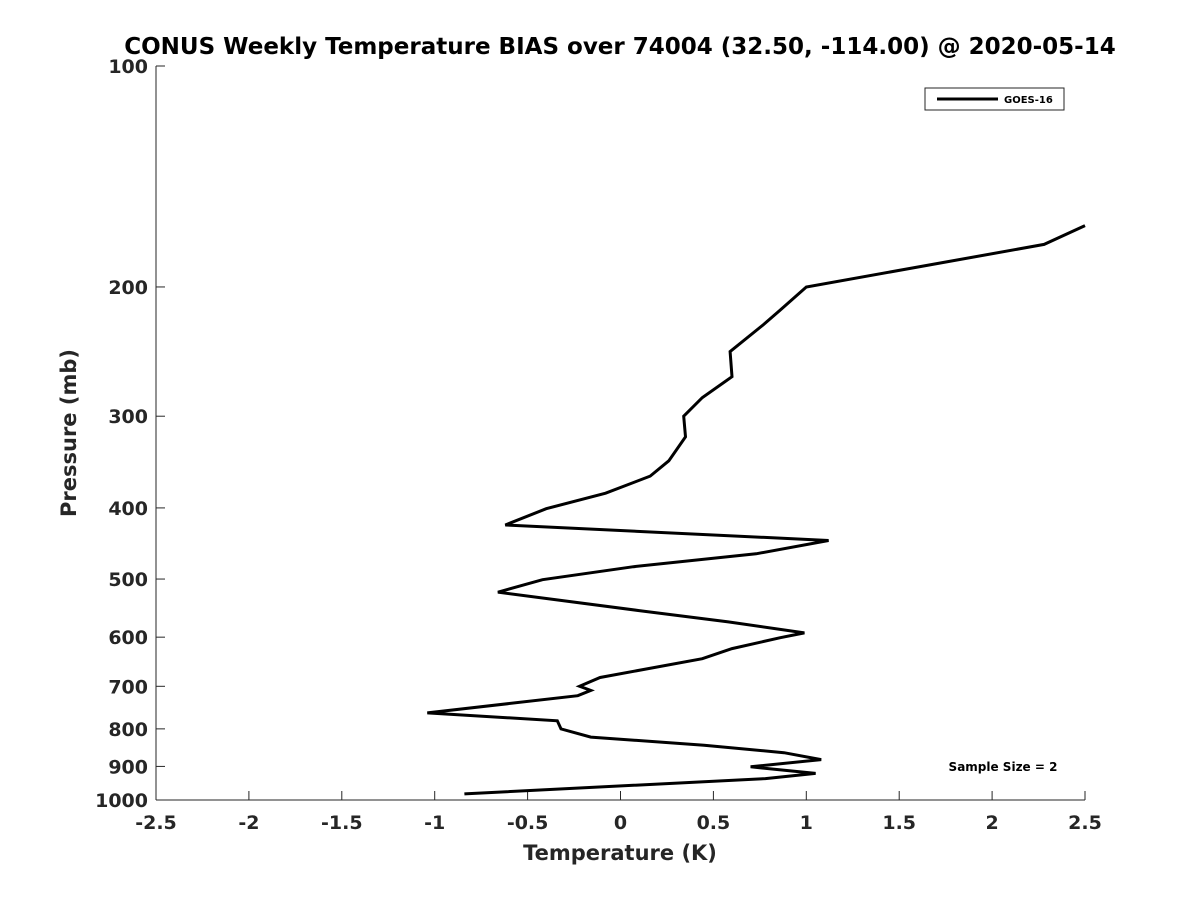 Image resolution: width=1200 pixels, height=900 pixels. What do you see at coordinates (156, 823) in the screenshot?
I see `x-tick-label: -2.5` at bounding box center [156, 823].